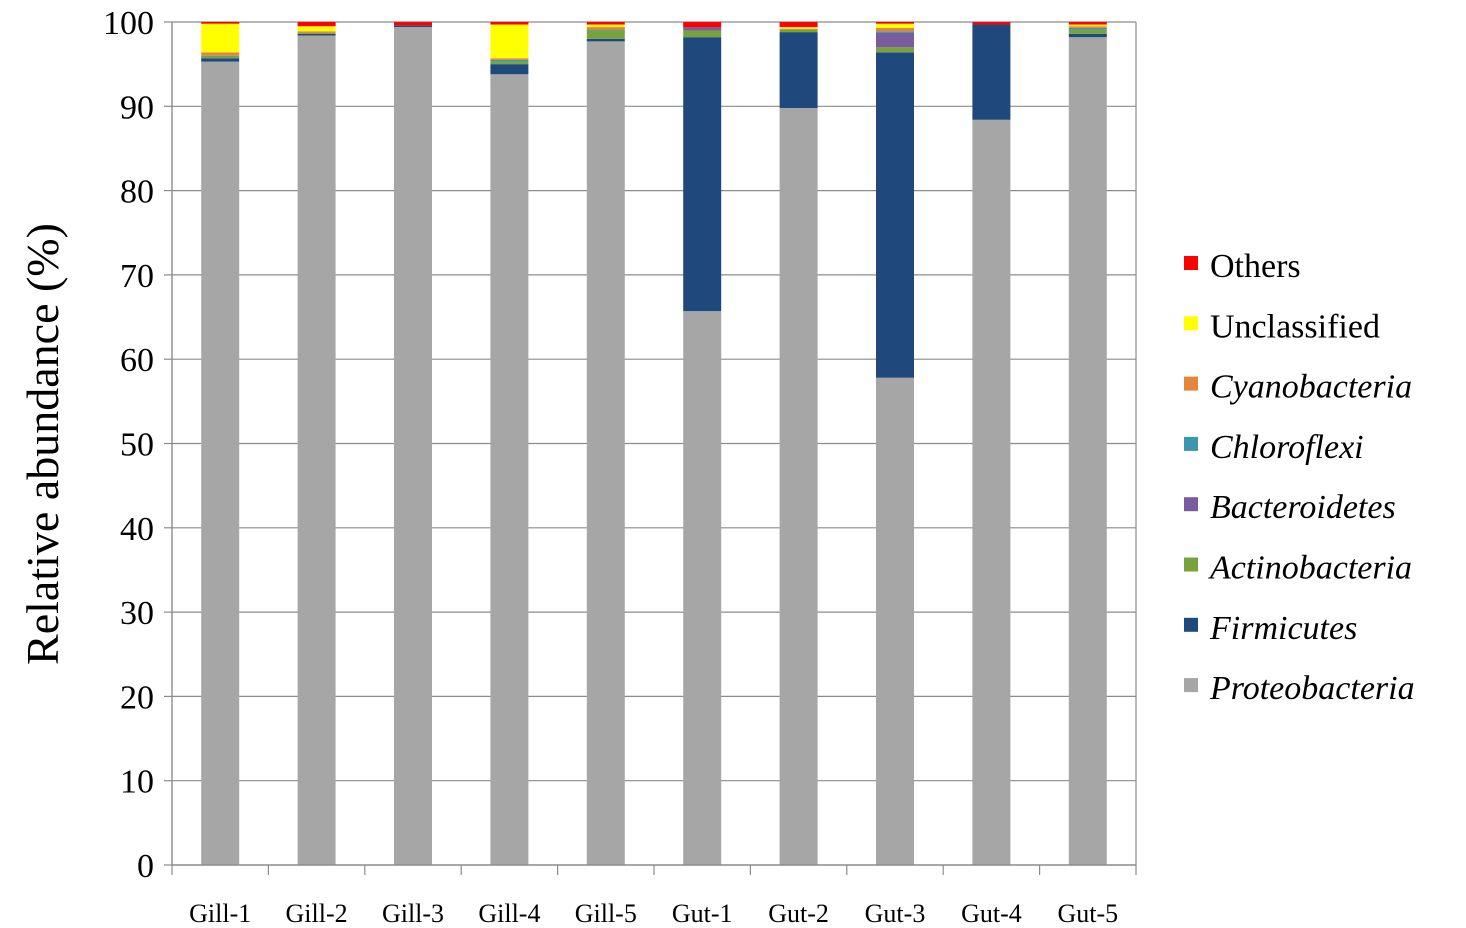 The width and height of the screenshot is (1466, 928). Describe the element at coordinates (137, 782) in the screenshot. I see `y-tick-label: 10` at that location.